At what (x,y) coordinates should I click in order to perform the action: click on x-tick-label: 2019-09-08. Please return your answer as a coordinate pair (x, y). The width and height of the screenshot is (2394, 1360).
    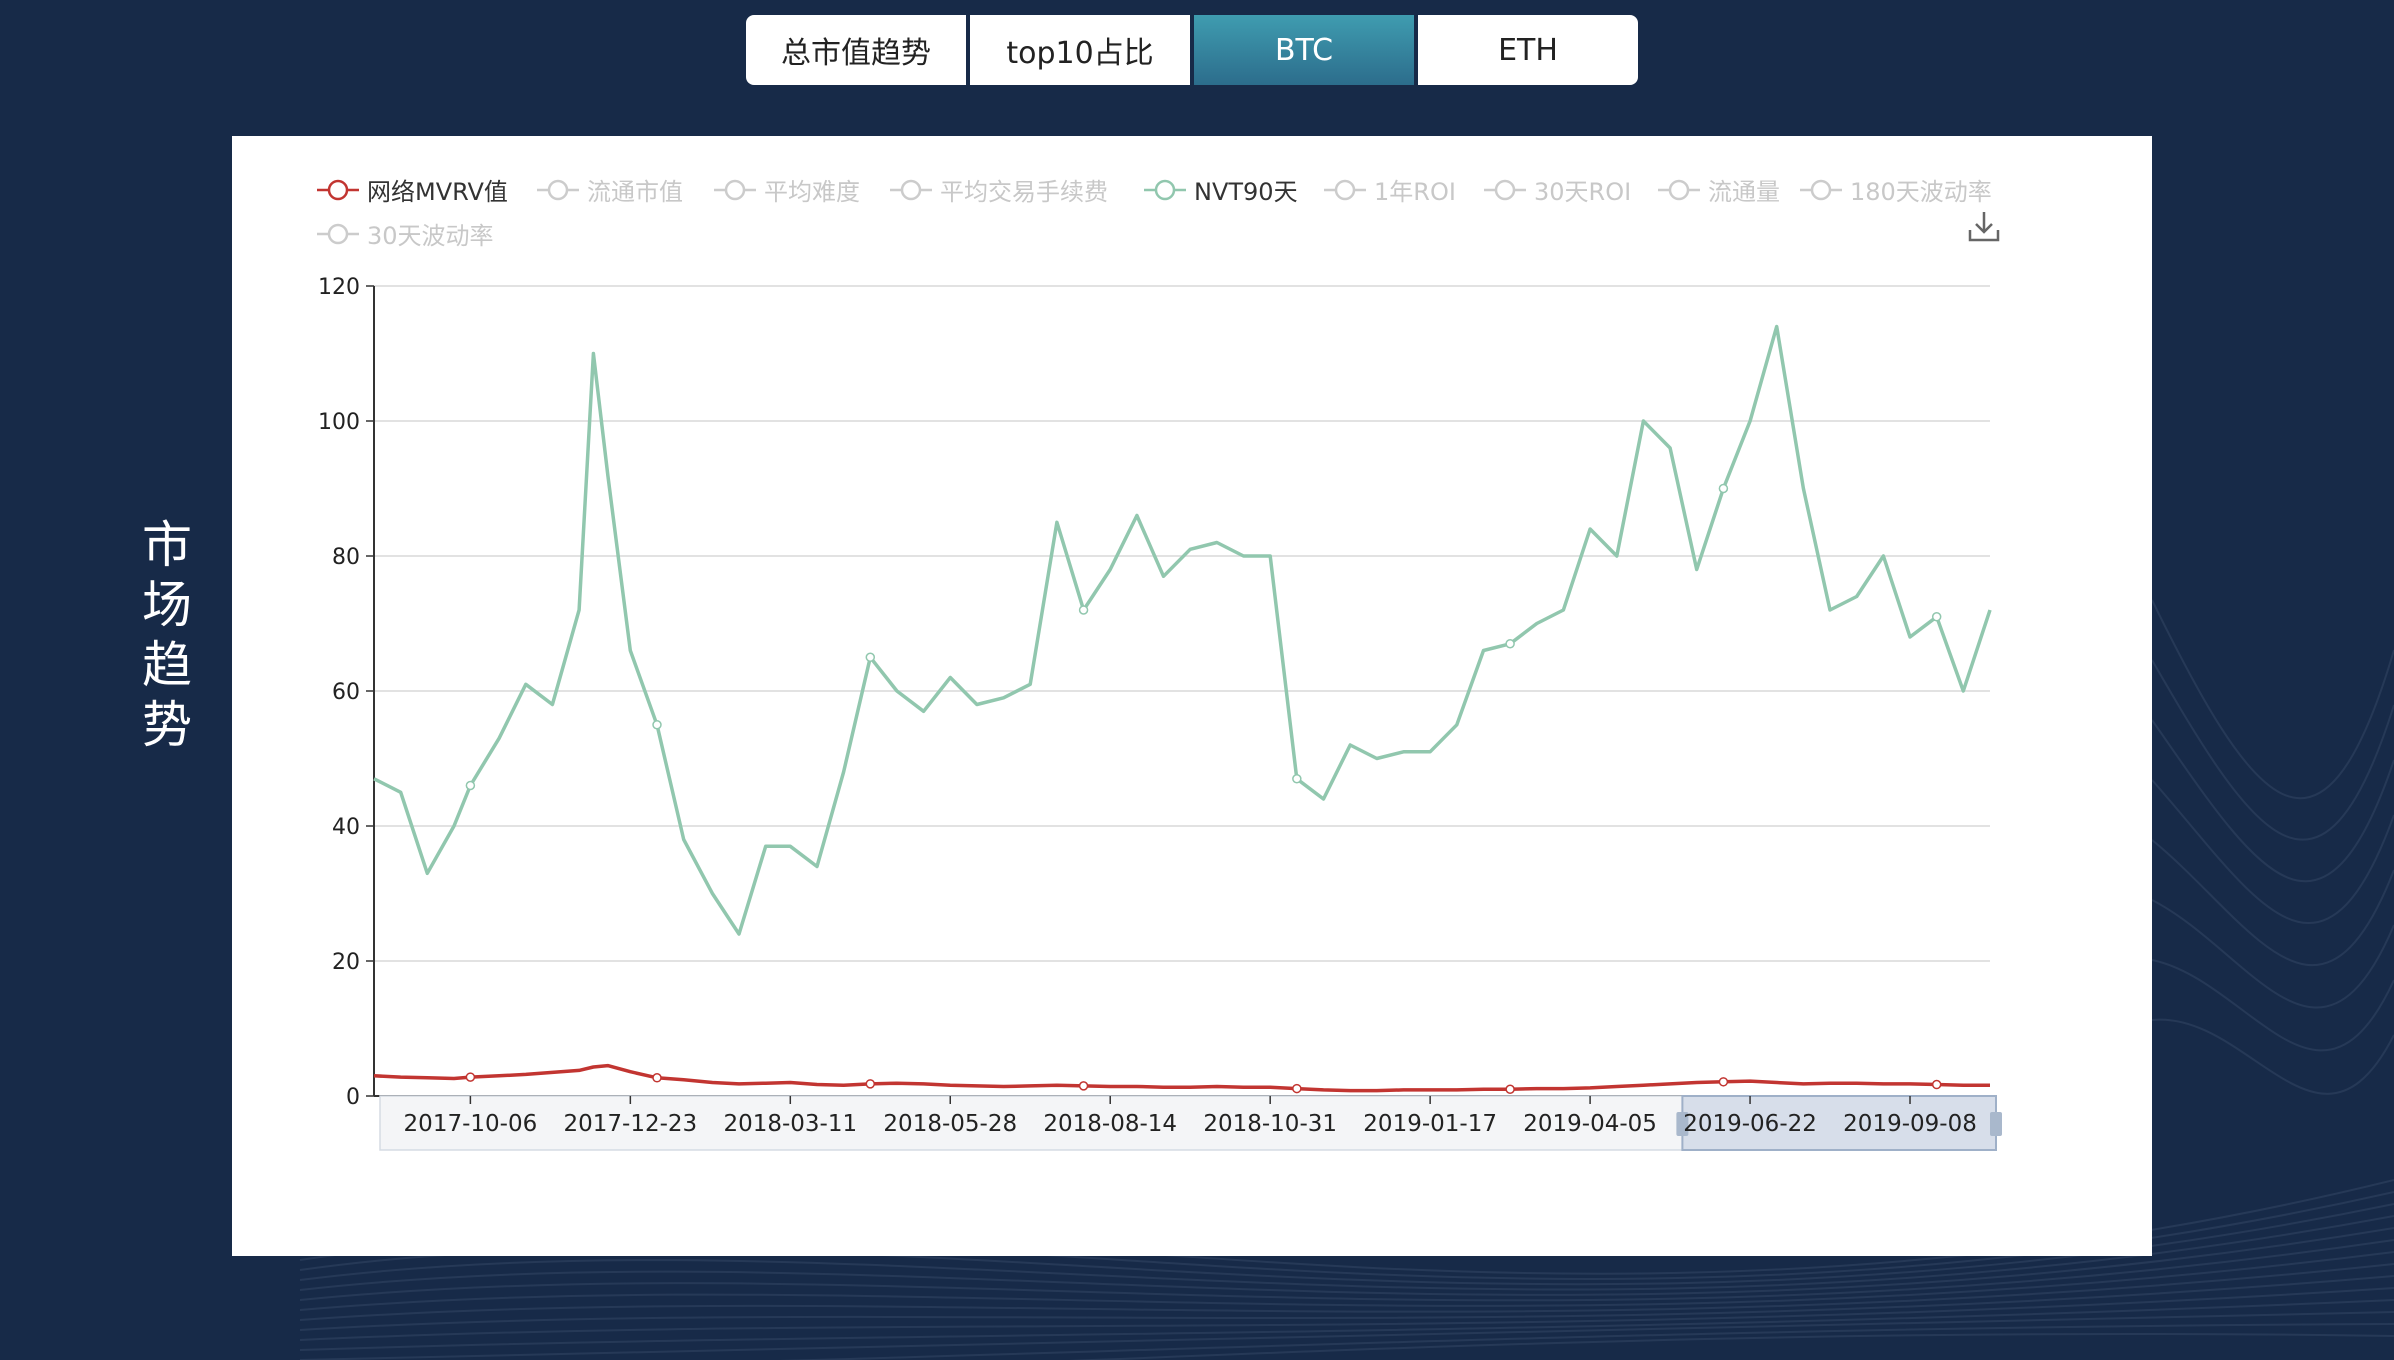
    Looking at the image, I should click on (1910, 1124).